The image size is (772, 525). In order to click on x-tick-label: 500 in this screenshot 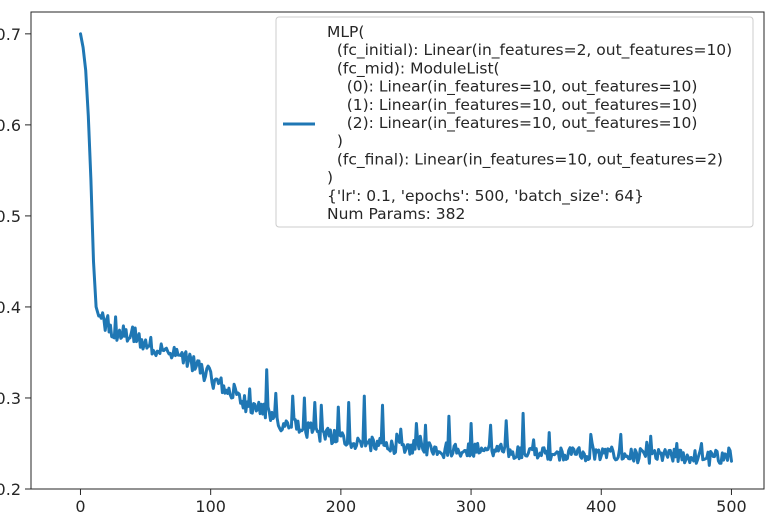, I will do `click(731, 506)`.